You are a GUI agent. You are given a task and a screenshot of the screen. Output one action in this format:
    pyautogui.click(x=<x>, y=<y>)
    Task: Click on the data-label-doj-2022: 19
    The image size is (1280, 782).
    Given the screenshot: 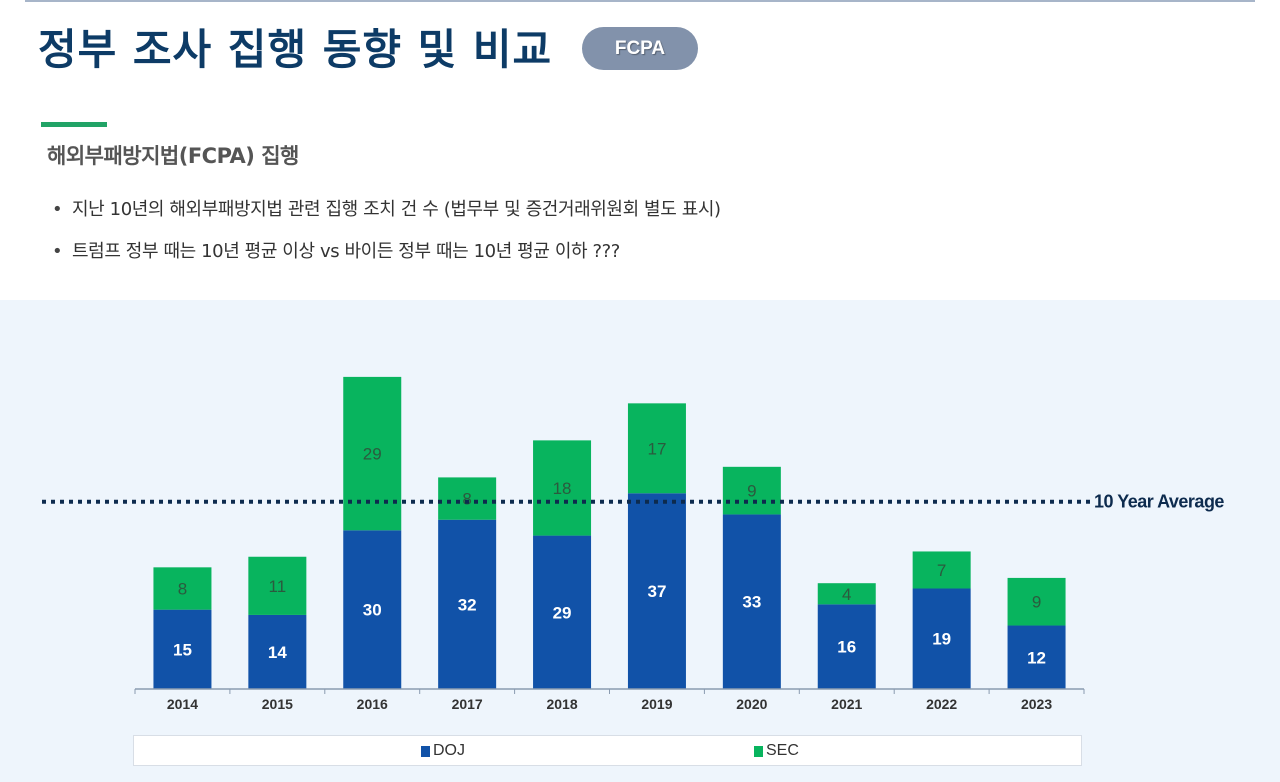 What is the action you would take?
    pyautogui.click(x=941, y=639)
    